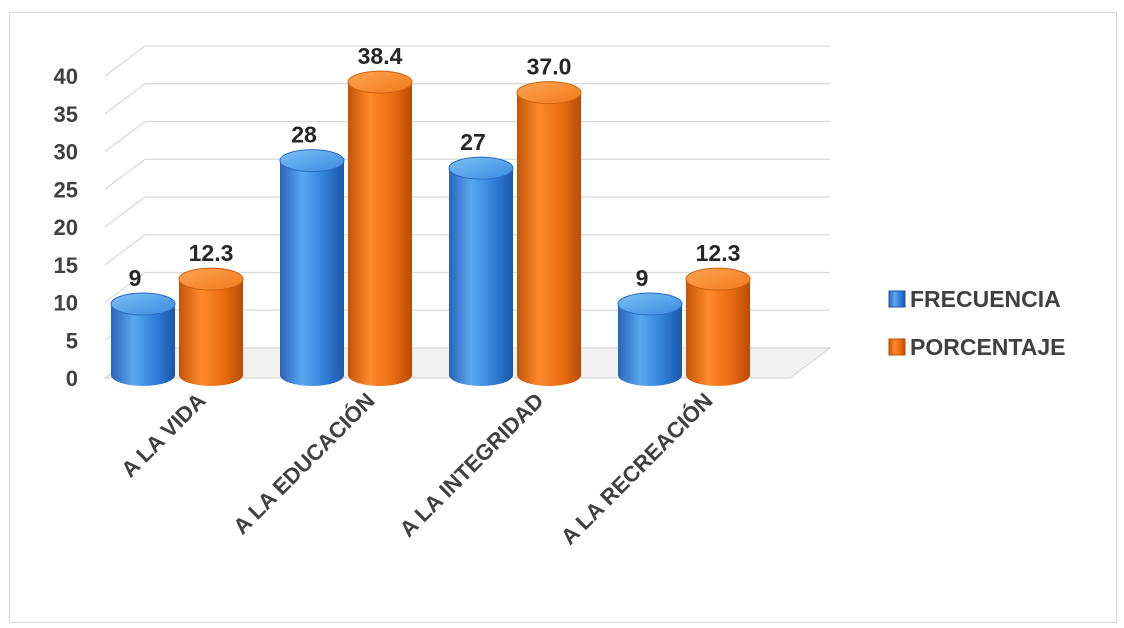 Image resolution: width=1124 pixels, height=628 pixels. Describe the element at coordinates (66, 189) in the screenshot. I see `y-tick-label: 25` at that location.